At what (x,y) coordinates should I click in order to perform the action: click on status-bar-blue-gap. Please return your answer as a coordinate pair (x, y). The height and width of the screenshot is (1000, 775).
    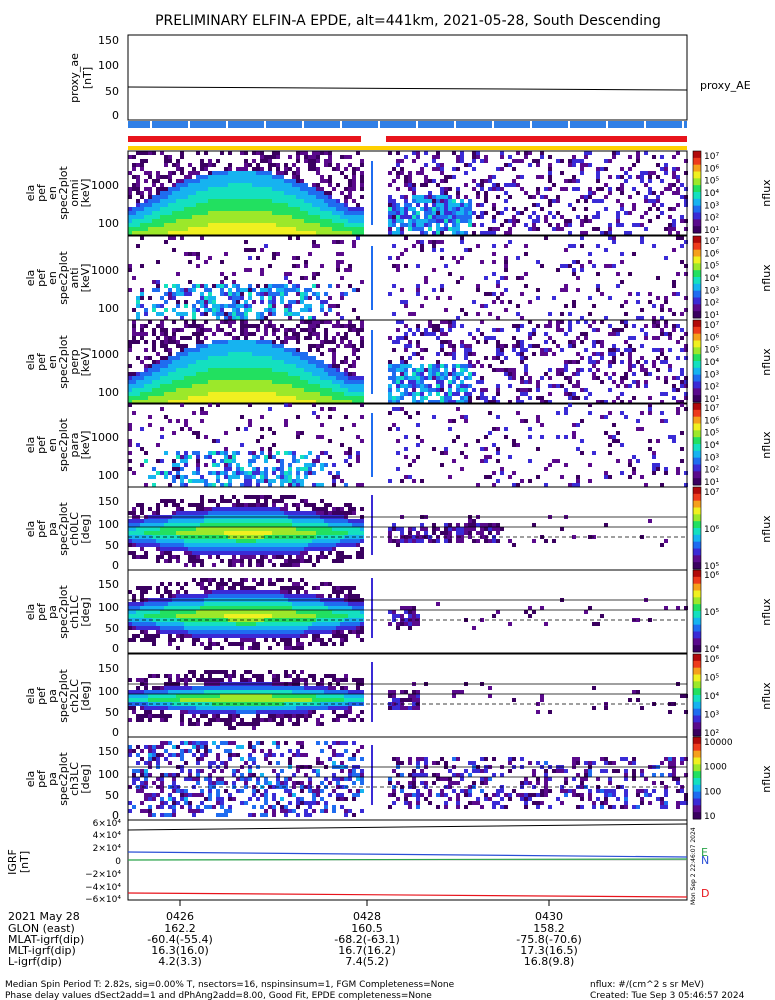
    Looking at the image, I should click on (683, 124).